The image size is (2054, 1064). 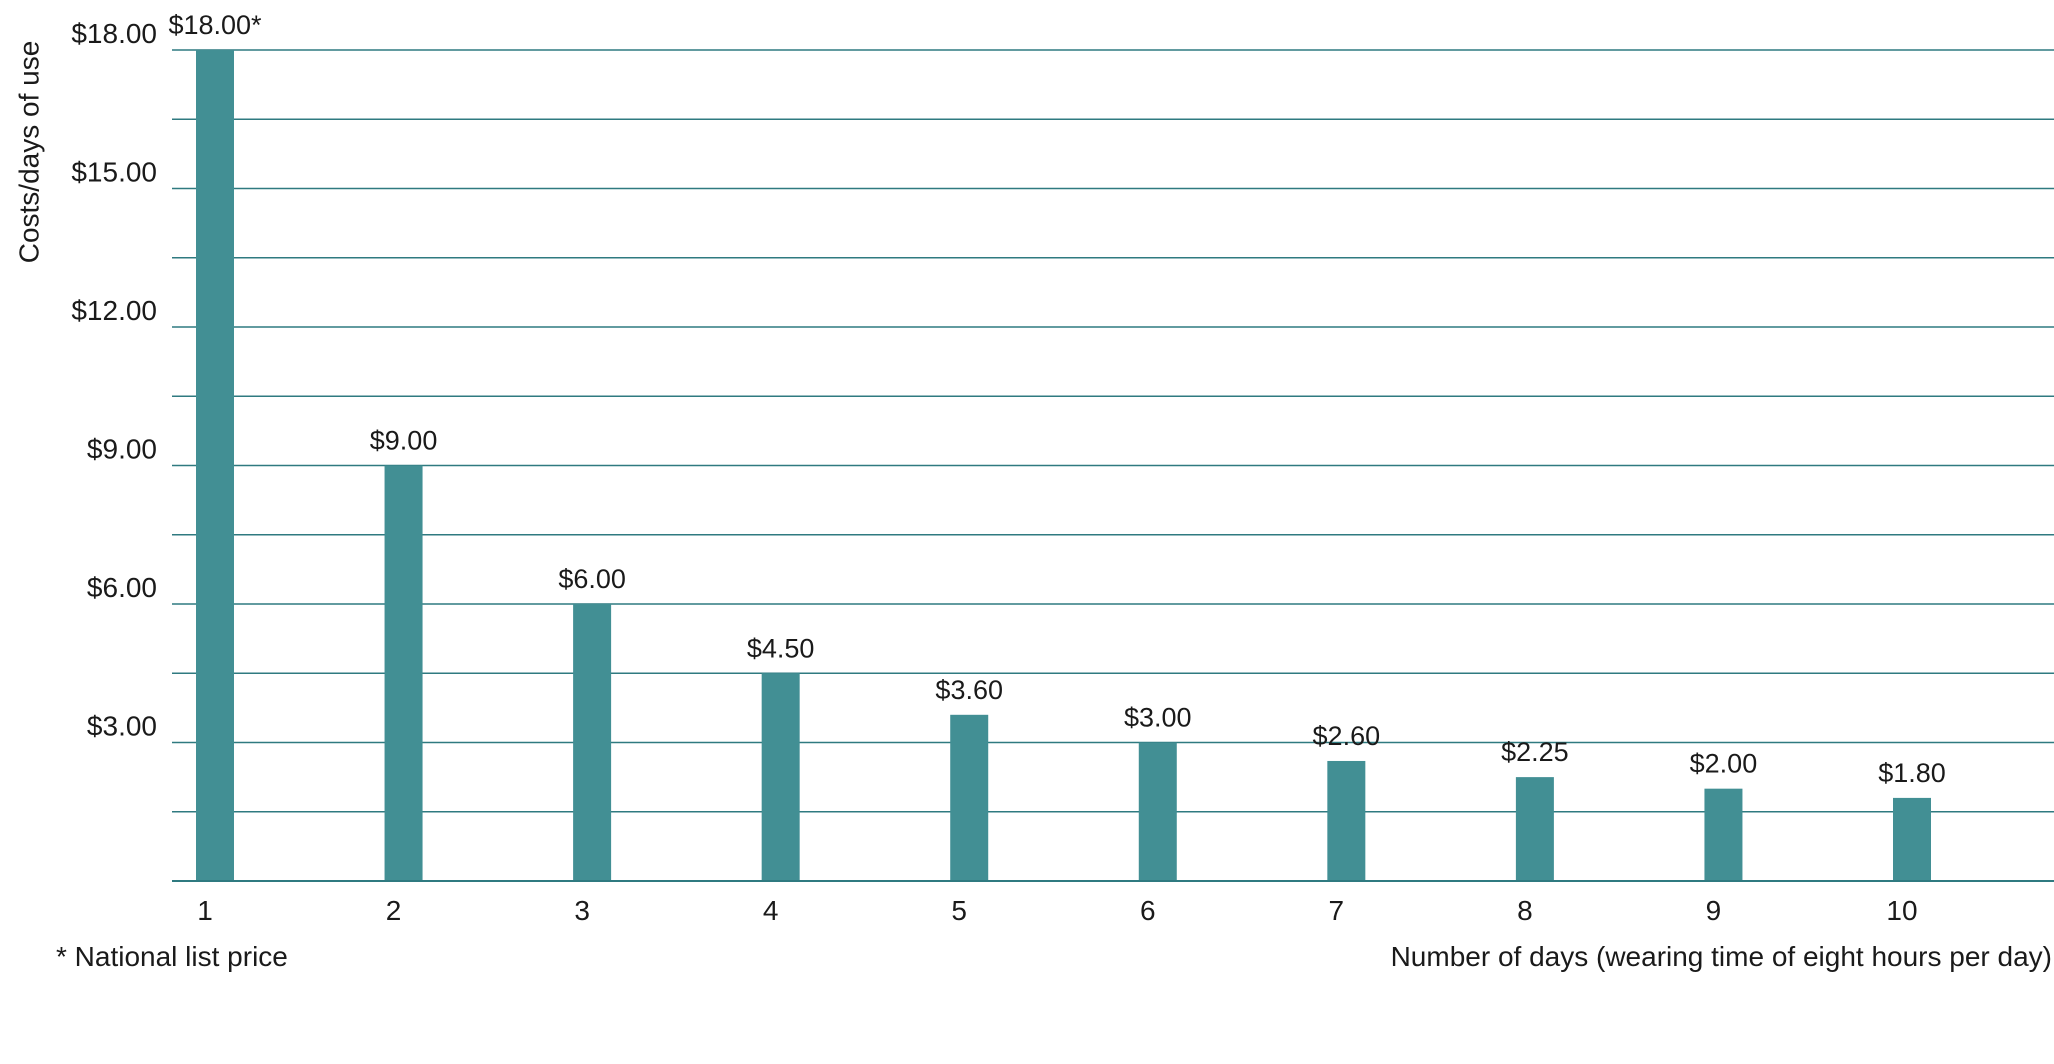 What do you see at coordinates (1347, 736) in the screenshot?
I see `data-label: $2.60` at bounding box center [1347, 736].